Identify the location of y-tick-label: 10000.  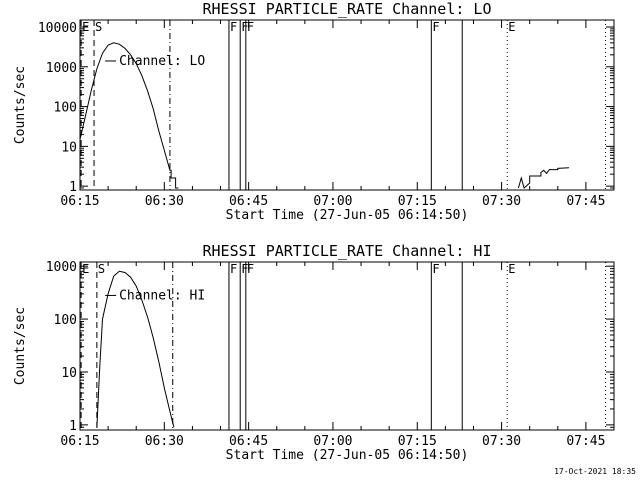
(57, 28).